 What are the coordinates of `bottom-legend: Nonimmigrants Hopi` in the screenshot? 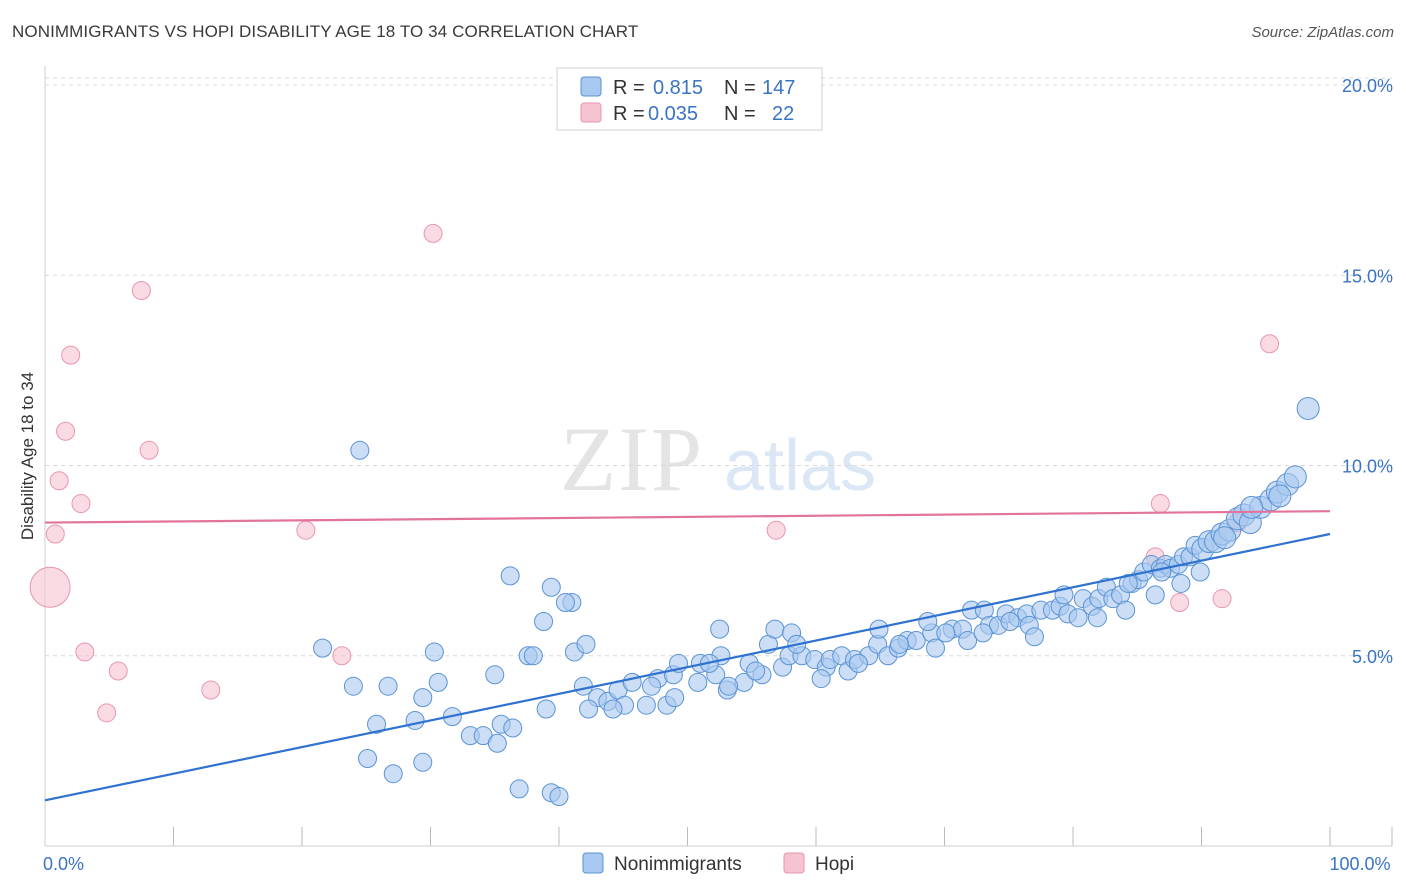 It's located at (718, 863).